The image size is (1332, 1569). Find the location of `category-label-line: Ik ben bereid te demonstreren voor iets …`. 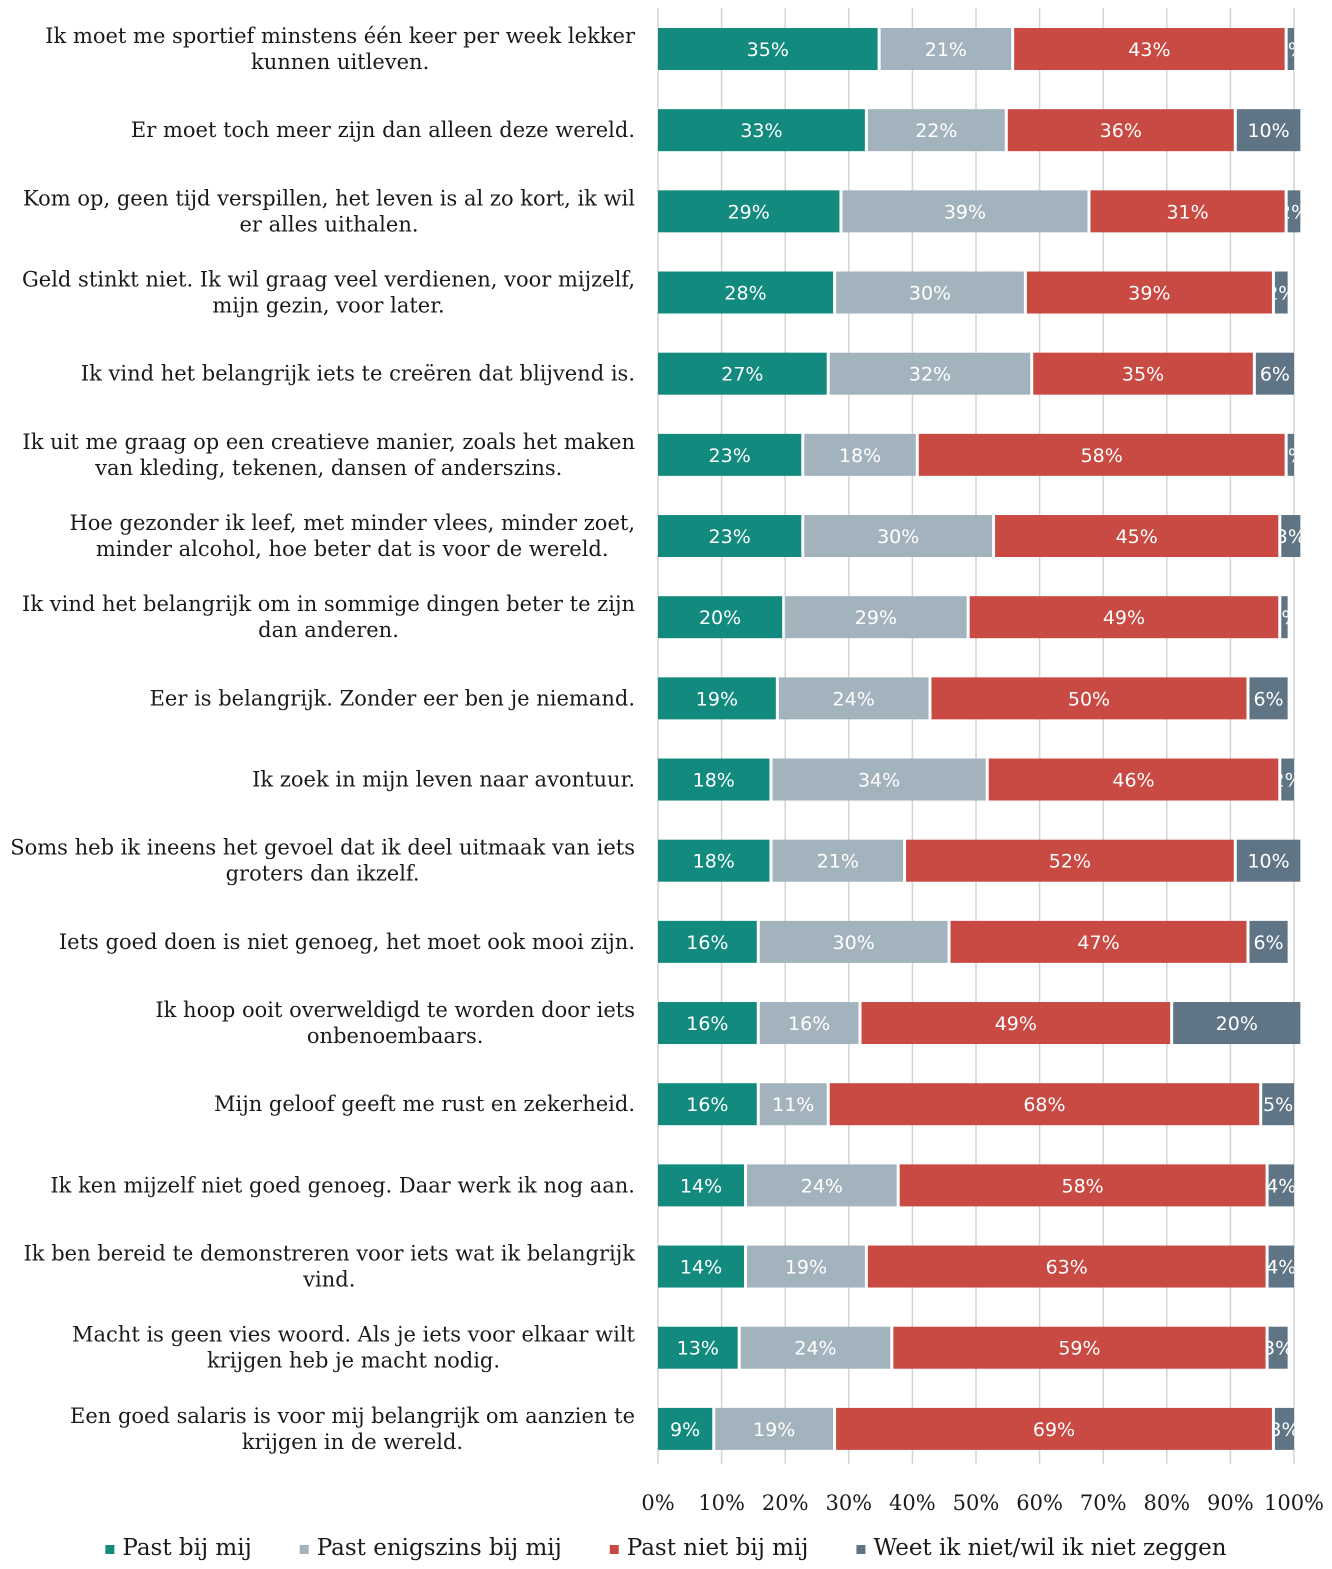

category-label-line: Ik ben bereid te demonstreren voor iets … is located at coordinates (330, 1254).